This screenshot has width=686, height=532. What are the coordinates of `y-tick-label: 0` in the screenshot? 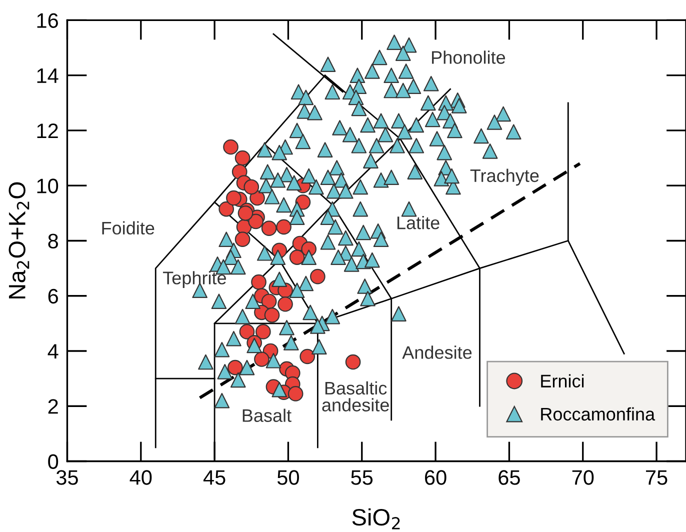 It's located at (53, 461).